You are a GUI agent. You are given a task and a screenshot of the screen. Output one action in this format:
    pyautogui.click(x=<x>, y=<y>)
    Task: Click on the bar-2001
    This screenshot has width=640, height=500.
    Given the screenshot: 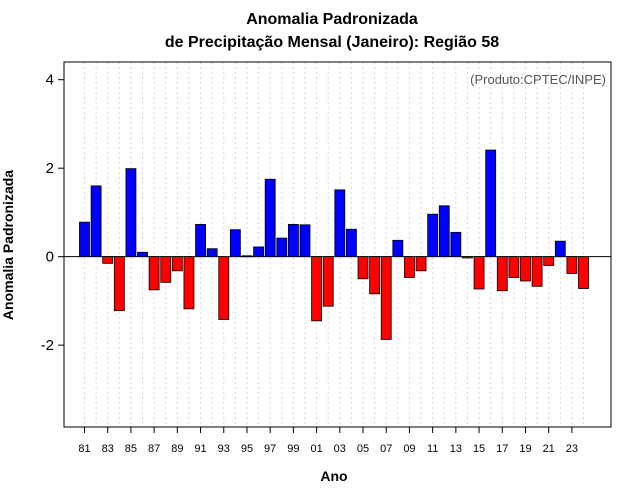 What is the action you would take?
    pyautogui.click(x=317, y=289)
    